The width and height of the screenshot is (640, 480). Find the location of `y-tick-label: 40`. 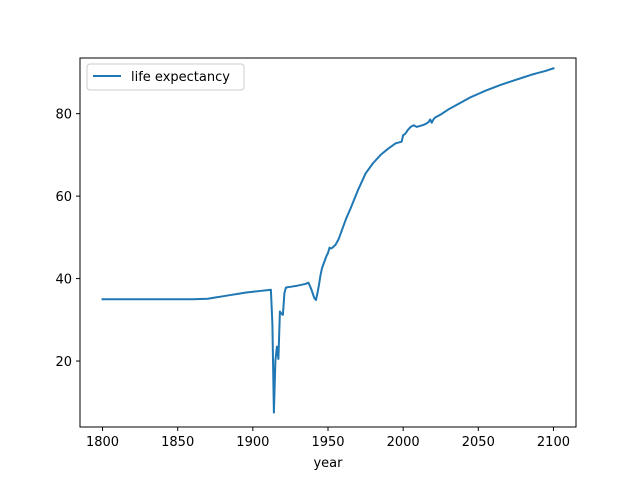

y-tick-label: 40 is located at coordinates (63, 280).